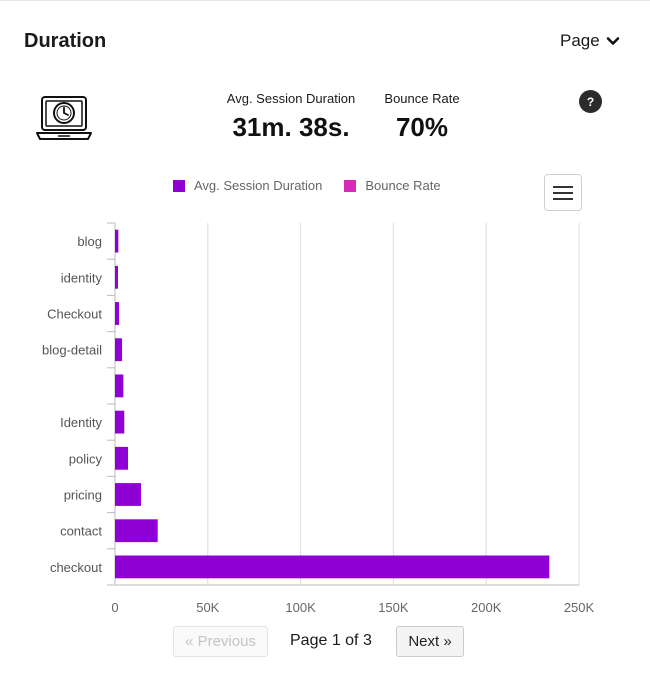 The width and height of the screenshot is (650, 686). What do you see at coordinates (590, 101) in the screenshot?
I see `help-icon: ?` at bounding box center [590, 101].